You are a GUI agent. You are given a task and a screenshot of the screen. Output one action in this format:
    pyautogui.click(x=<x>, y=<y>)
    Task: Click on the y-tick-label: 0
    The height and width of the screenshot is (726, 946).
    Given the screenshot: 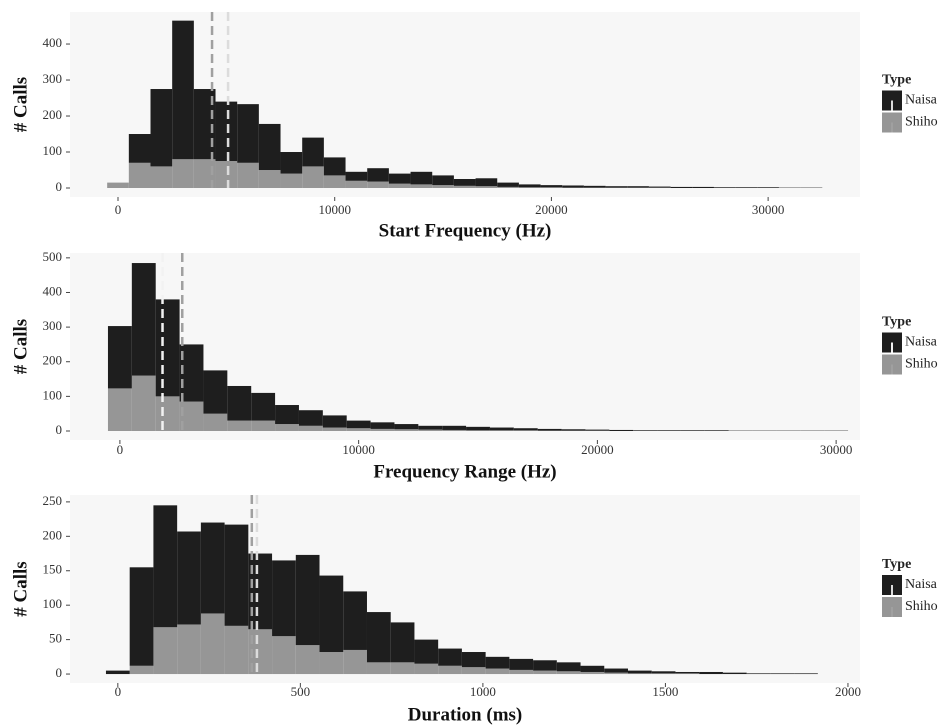 What is the action you would take?
    pyautogui.click(x=59, y=672)
    